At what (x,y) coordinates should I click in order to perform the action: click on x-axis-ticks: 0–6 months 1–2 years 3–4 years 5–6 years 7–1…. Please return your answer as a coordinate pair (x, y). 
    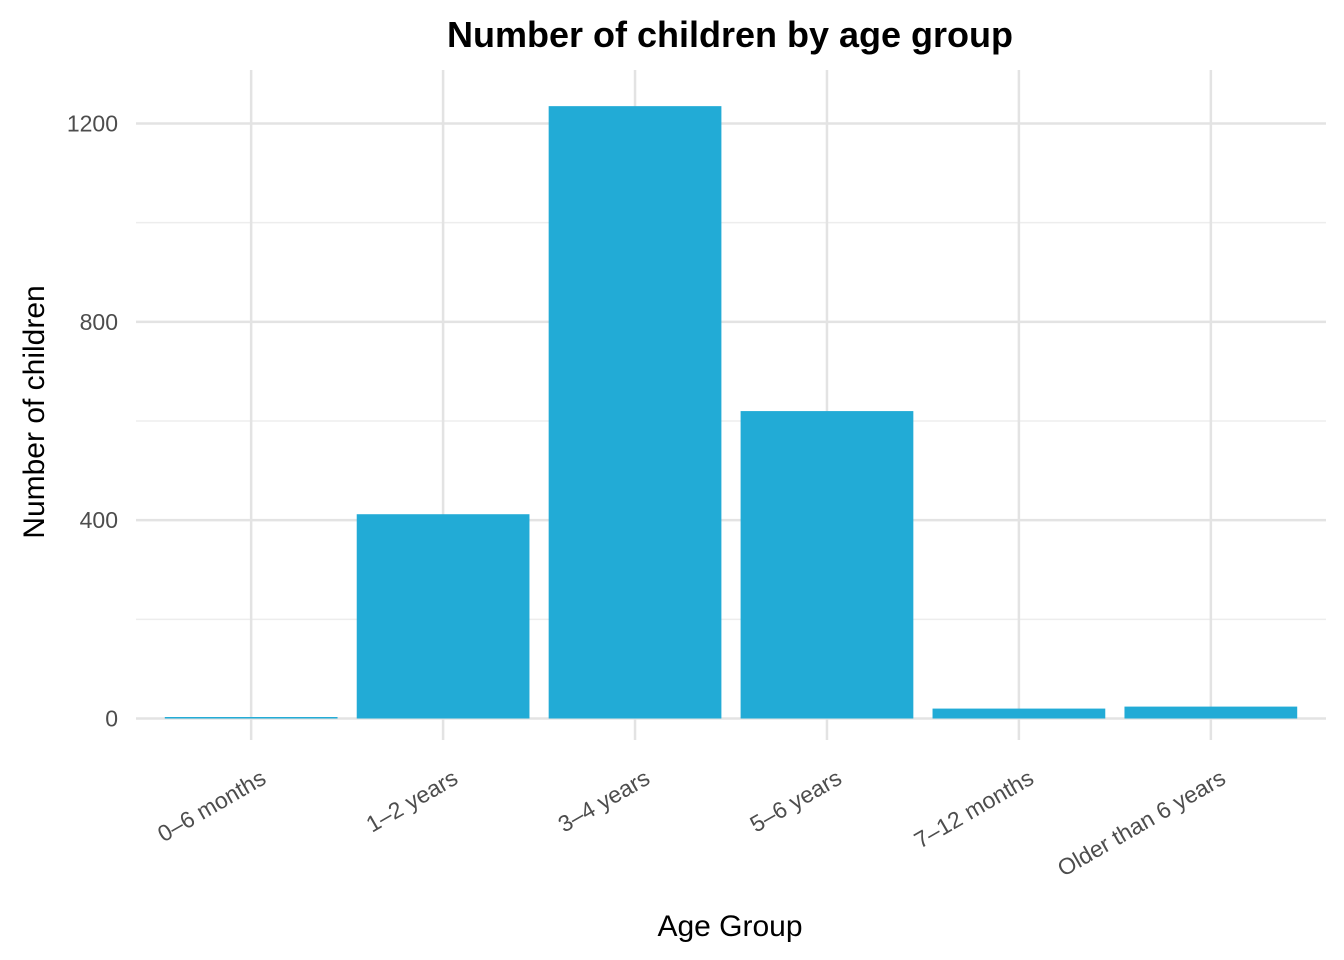
    Looking at the image, I should click on (691, 822).